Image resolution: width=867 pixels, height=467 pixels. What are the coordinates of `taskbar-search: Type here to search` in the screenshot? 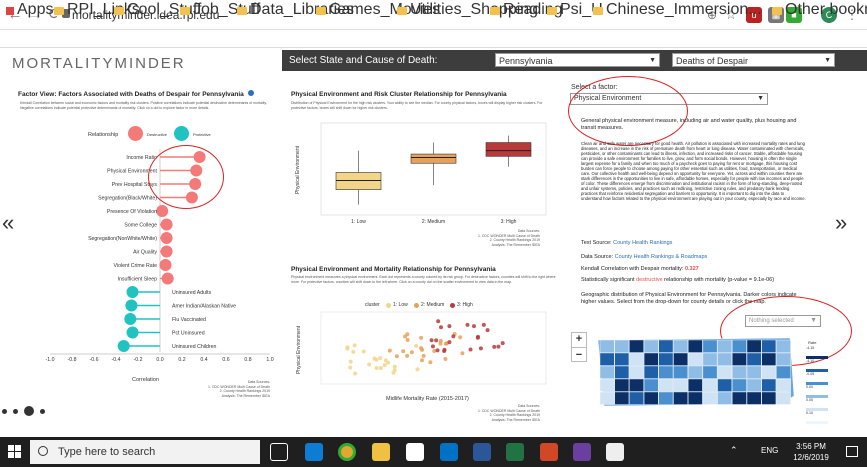 It's located at (145, 452).